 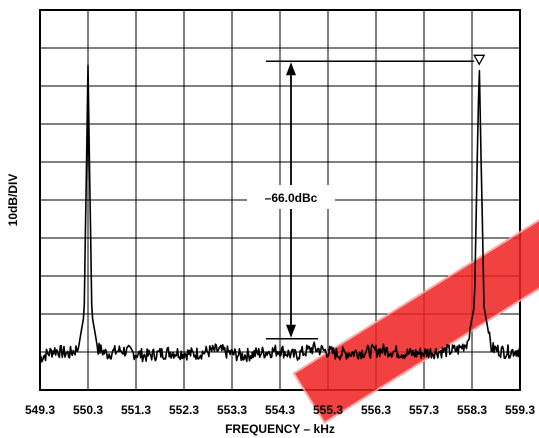 I want to click on annotation-label: –66.0dBc, so click(x=291, y=198).